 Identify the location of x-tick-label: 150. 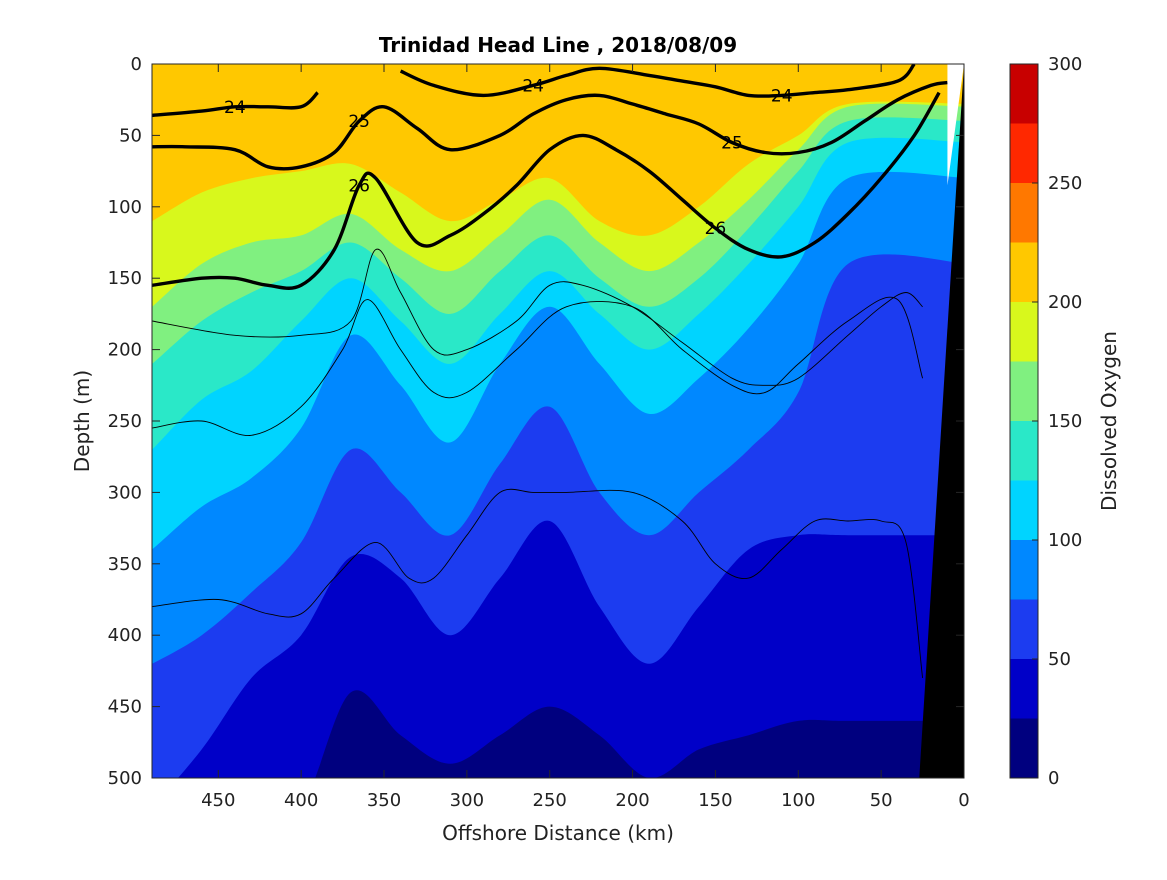
(715, 800).